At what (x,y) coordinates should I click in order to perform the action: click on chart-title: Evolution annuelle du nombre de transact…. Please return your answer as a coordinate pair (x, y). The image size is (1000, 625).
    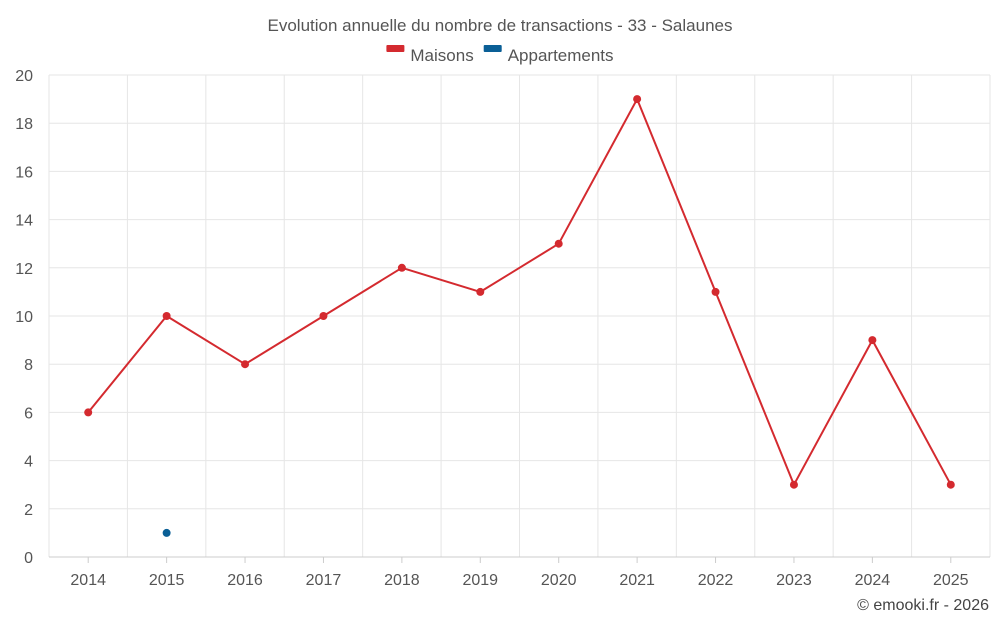
    Looking at the image, I should click on (500, 25).